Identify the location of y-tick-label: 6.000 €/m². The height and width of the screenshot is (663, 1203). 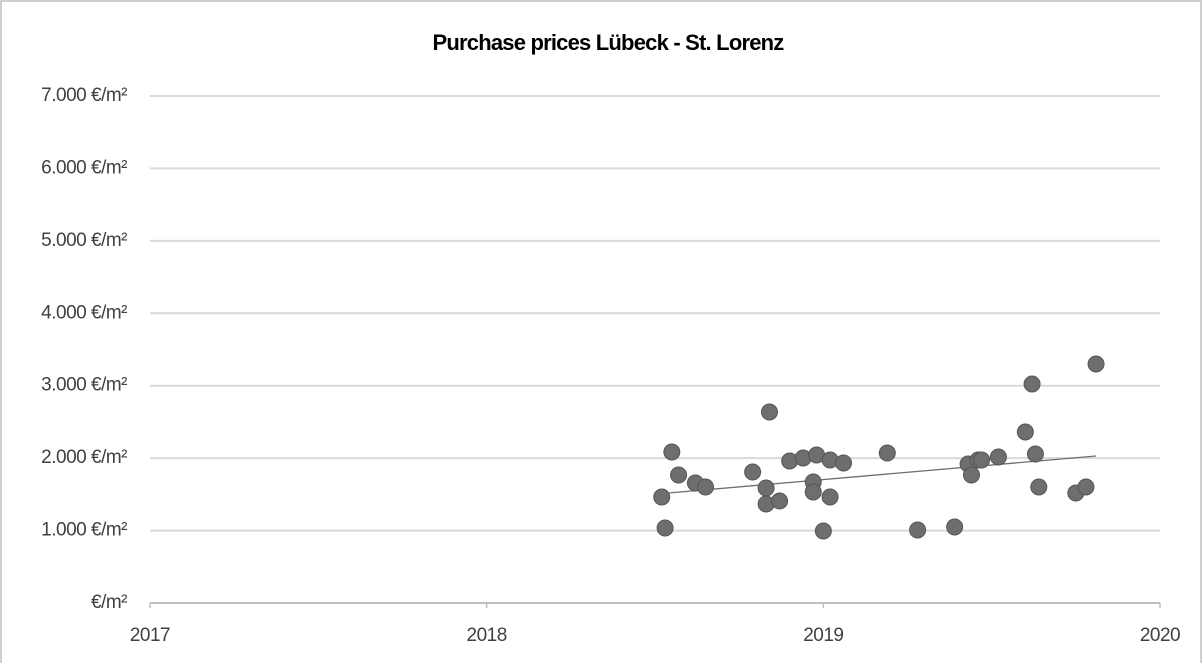
(84, 167).